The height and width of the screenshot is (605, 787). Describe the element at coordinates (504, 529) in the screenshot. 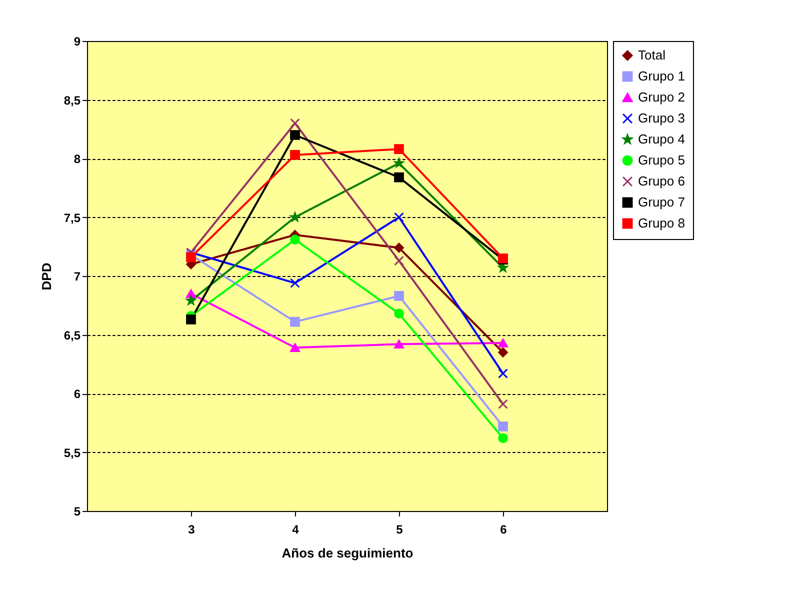

I see `x-tick-label: 6` at that location.